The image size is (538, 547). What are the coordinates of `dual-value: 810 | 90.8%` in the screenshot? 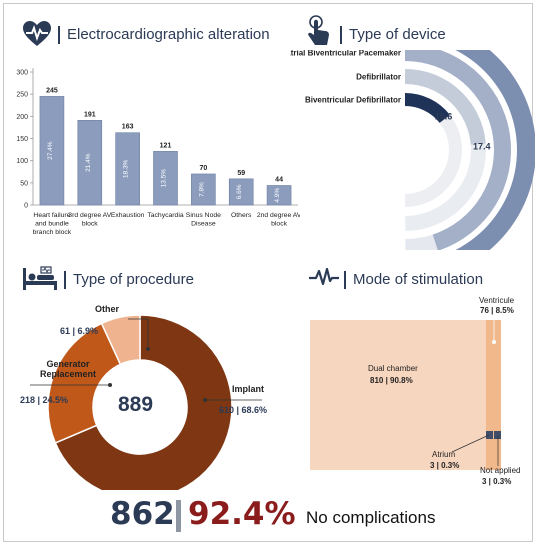 It's located at (391, 380).